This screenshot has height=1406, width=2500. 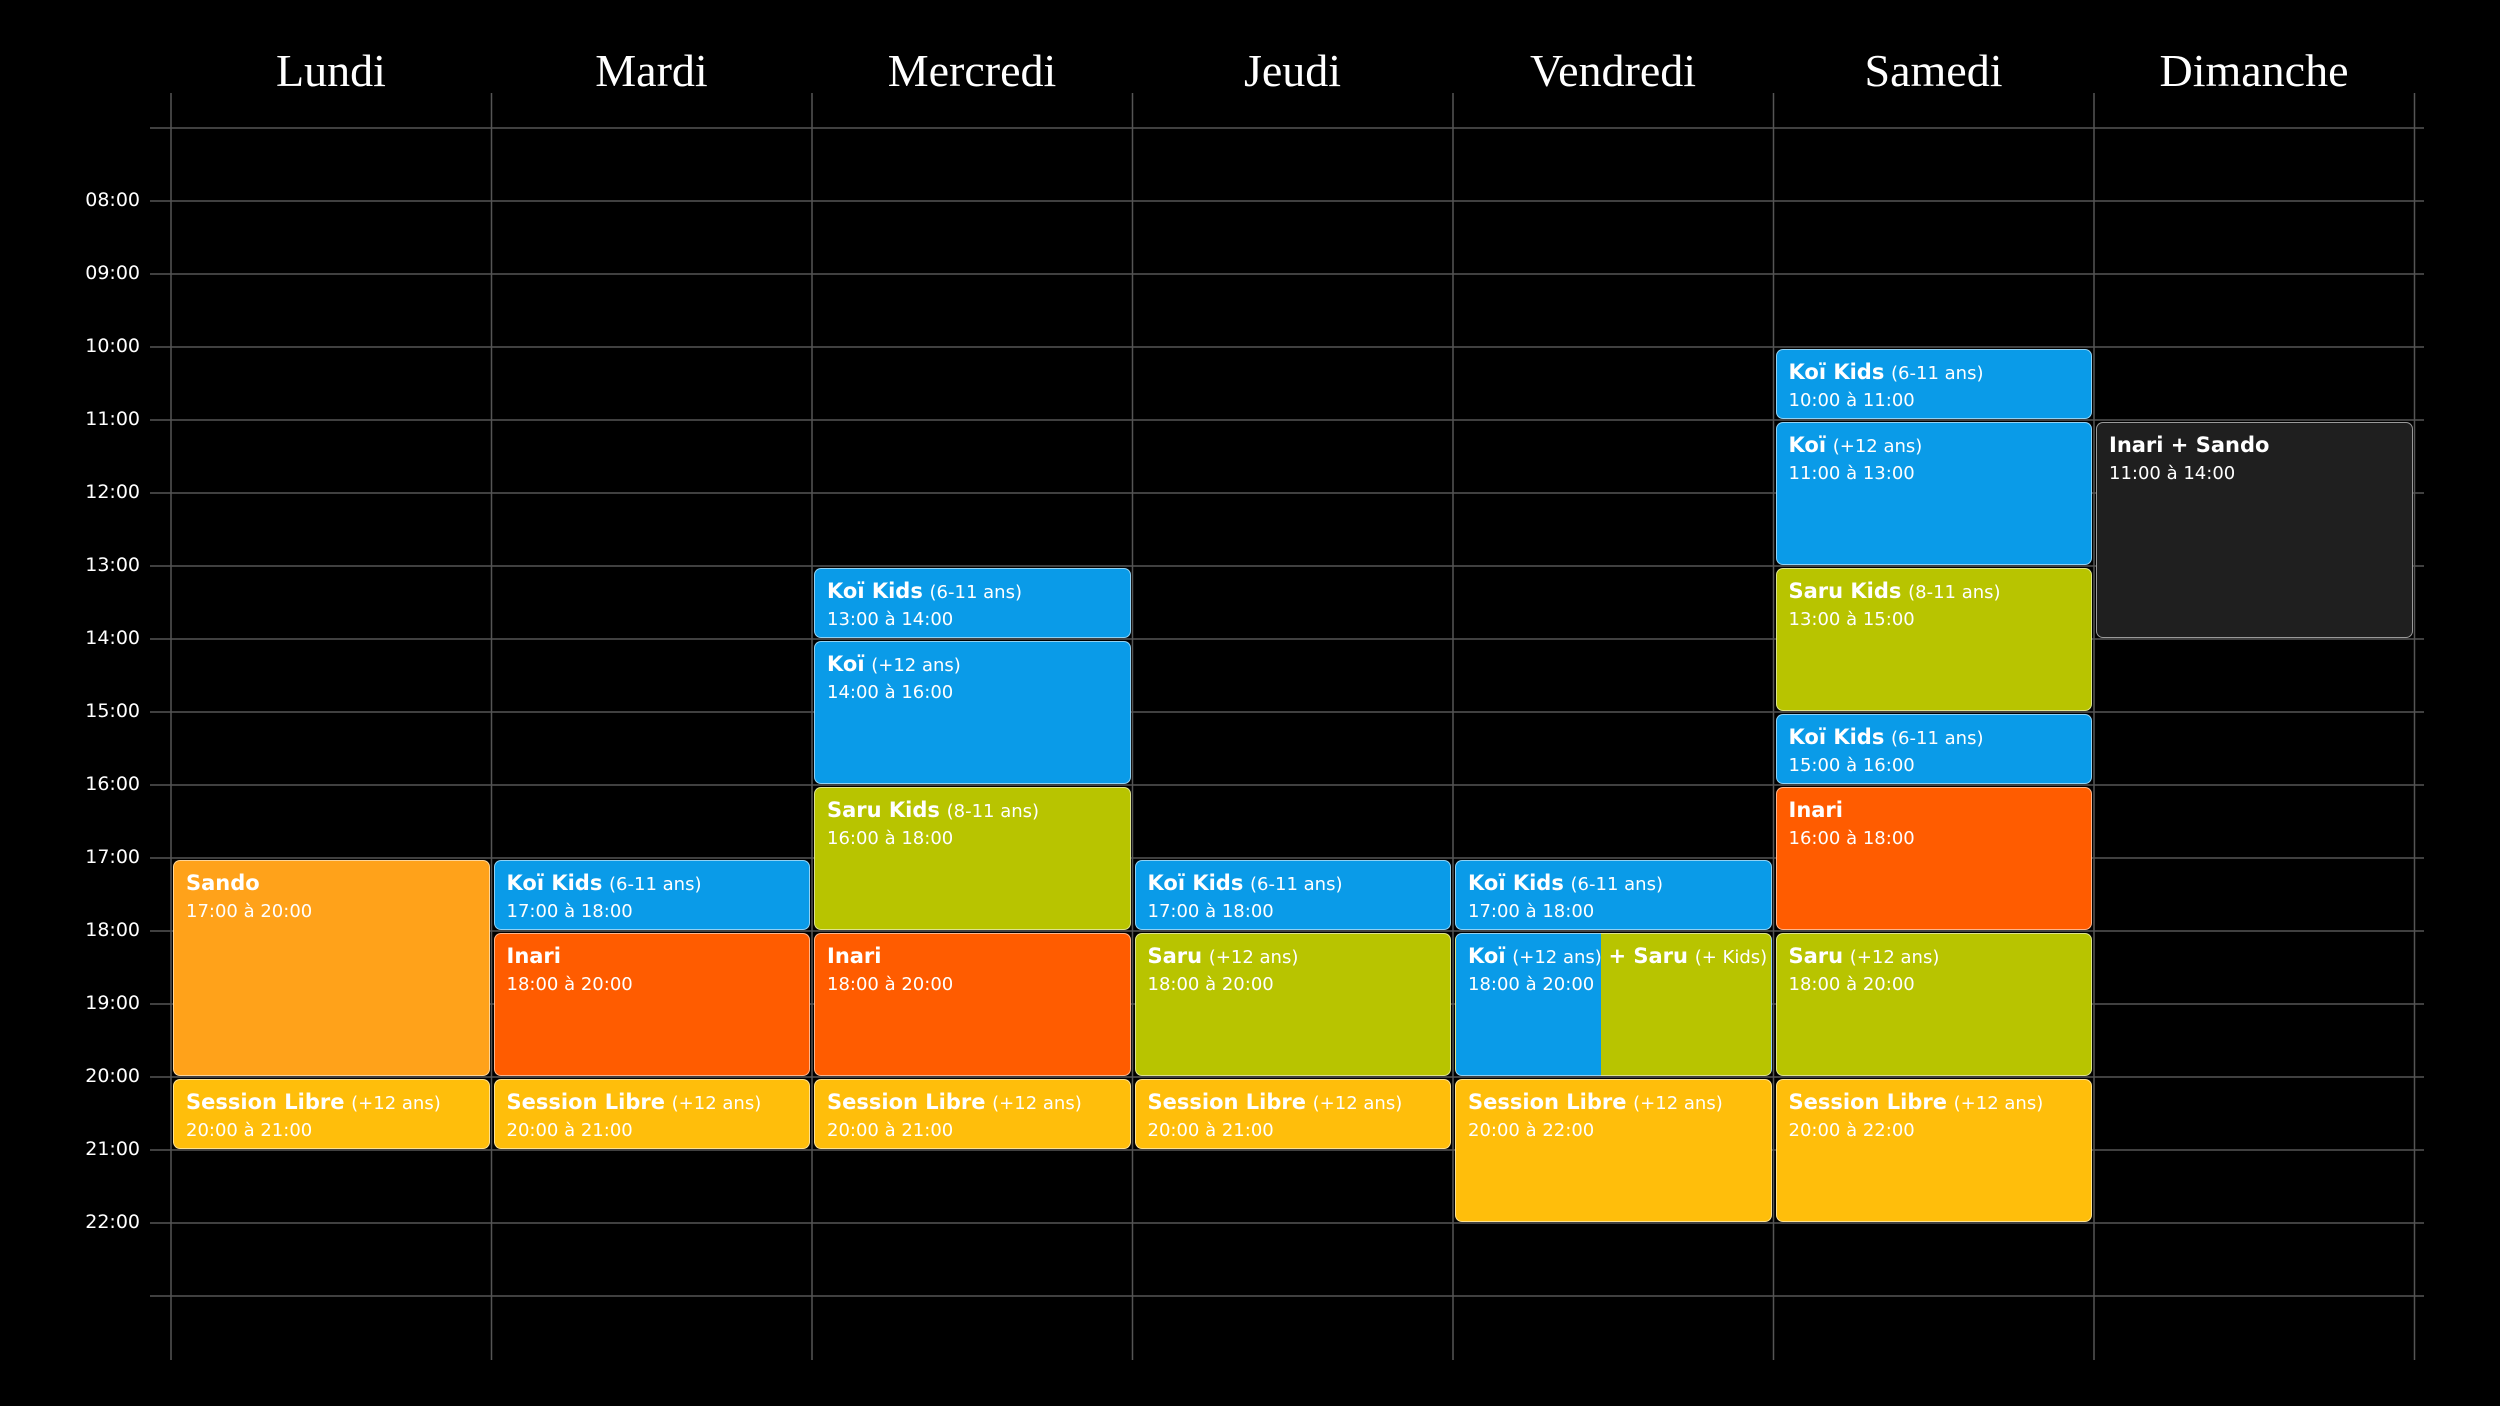 I want to click on day-header: Mercredi, so click(x=972, y=70).